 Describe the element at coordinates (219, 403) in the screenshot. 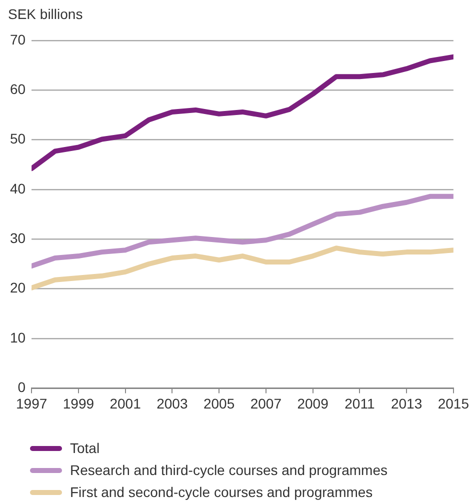

I see `x-tick-label: 2005` at that location.